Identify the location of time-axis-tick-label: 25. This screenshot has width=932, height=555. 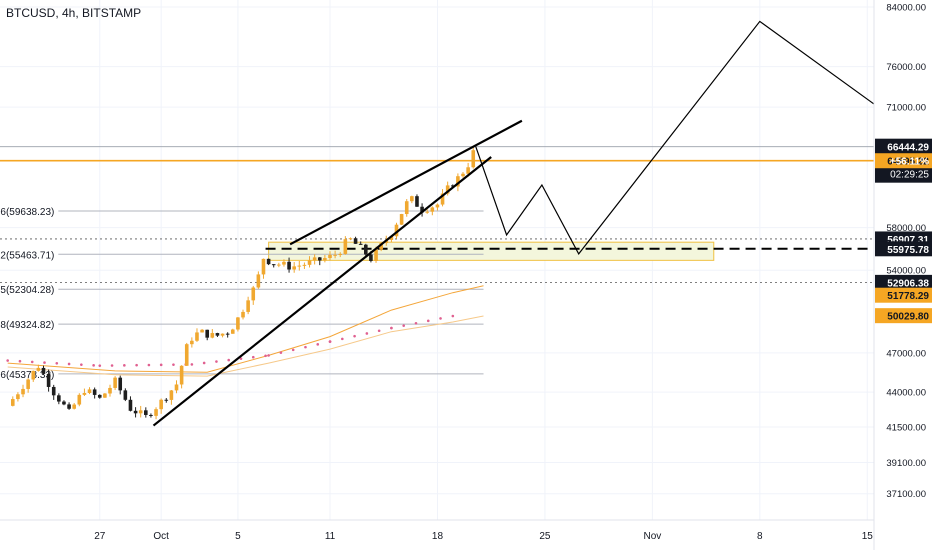
(545, 536).